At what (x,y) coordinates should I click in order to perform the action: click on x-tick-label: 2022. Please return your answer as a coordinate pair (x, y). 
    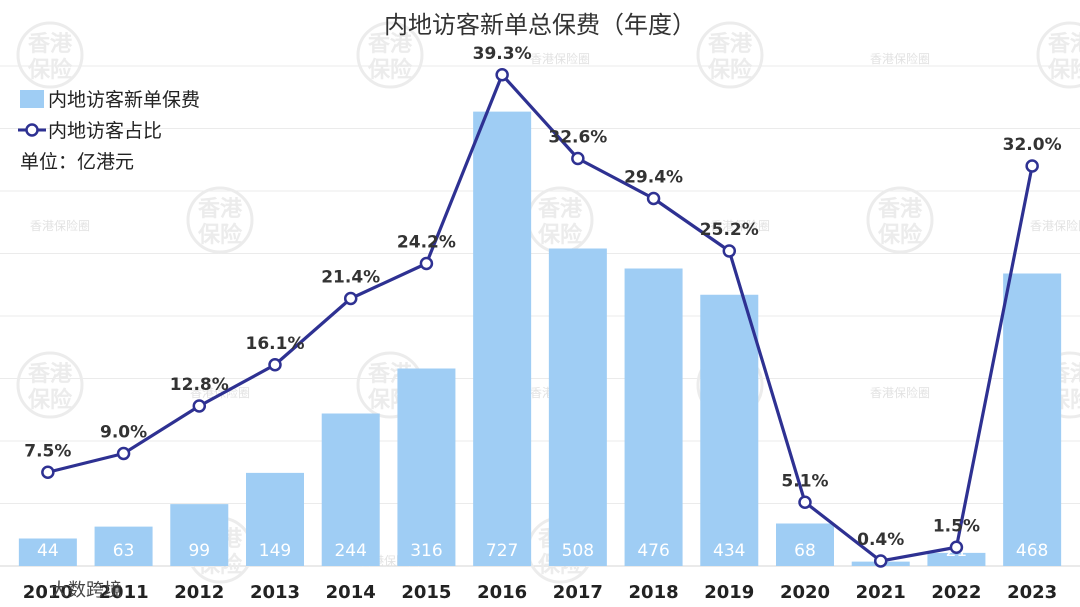
    Looking at the image, I should click on (956, 592).